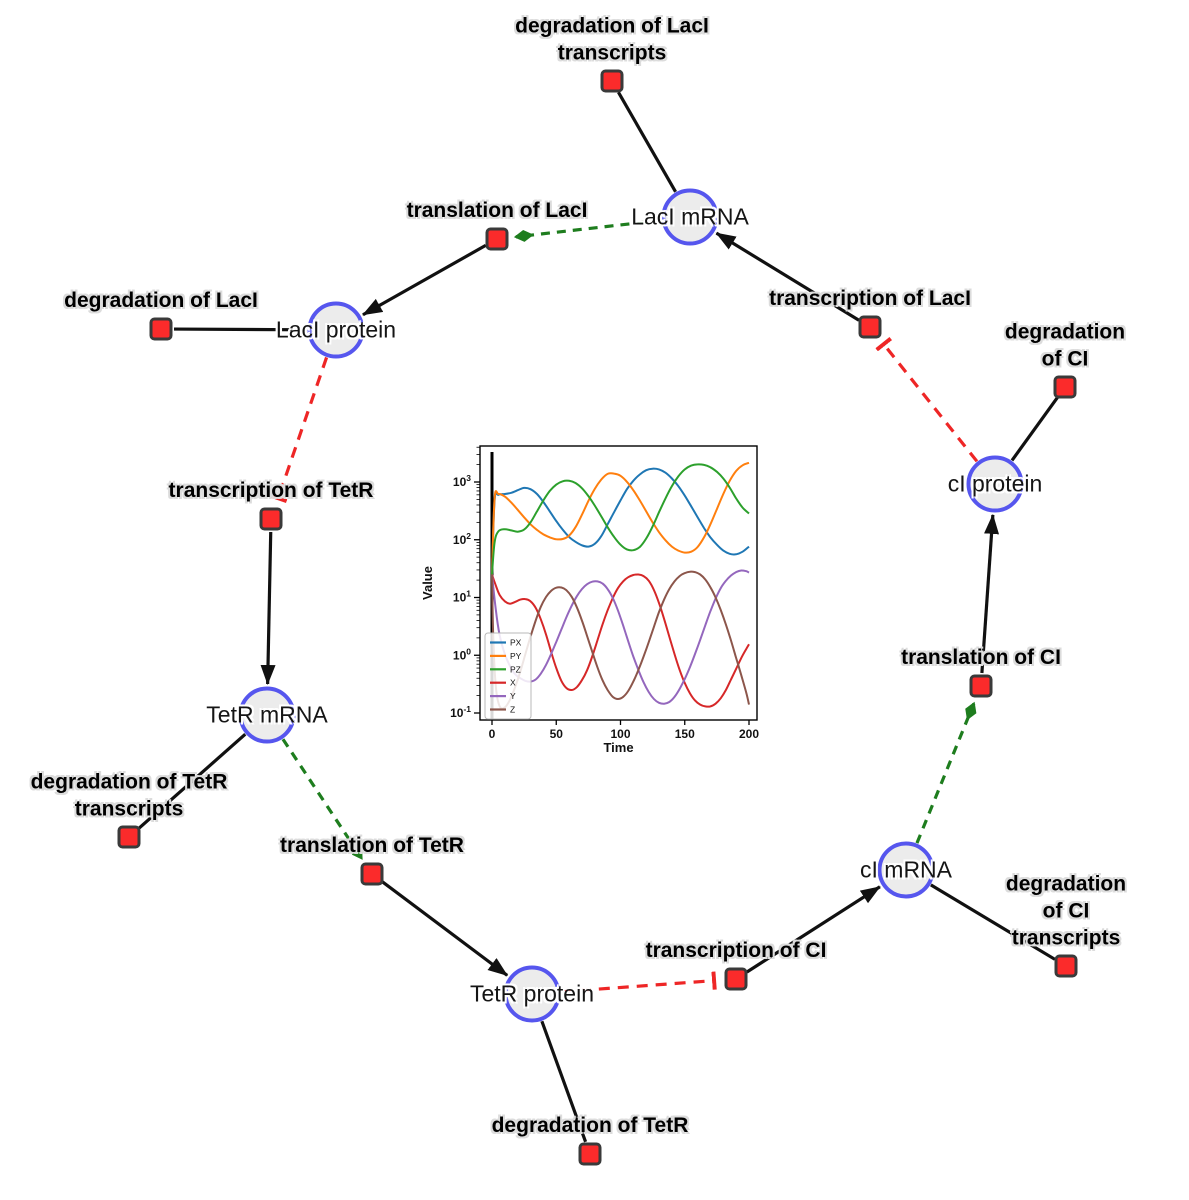  I want to click on series-line-PX, so click(620, 521).